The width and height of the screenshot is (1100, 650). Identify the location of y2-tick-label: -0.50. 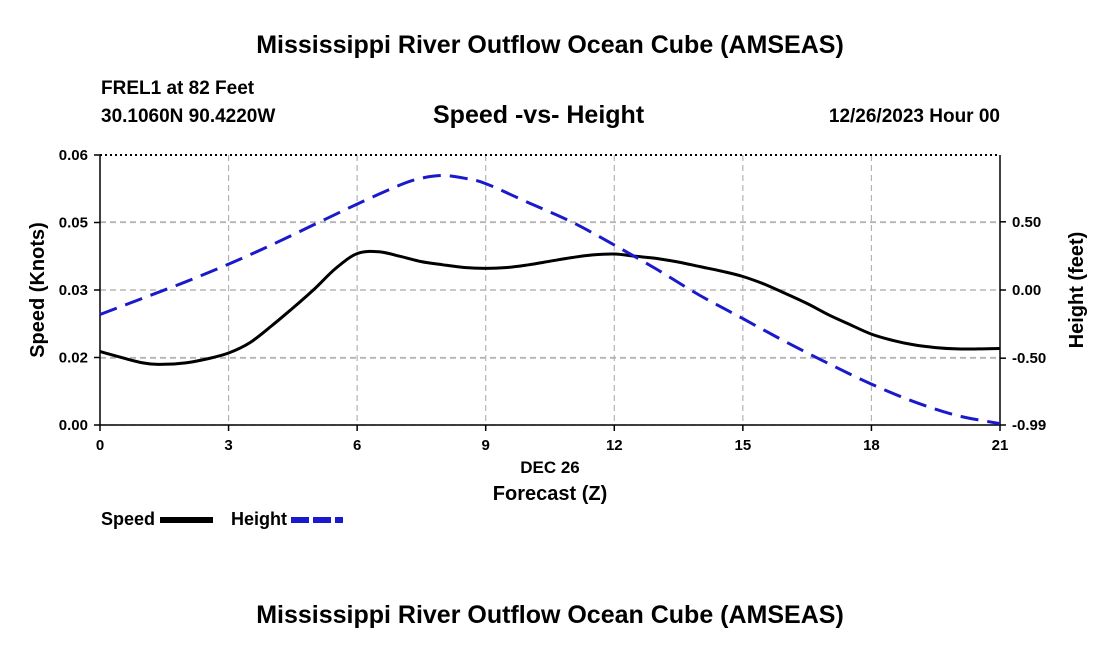
(1029, 358).